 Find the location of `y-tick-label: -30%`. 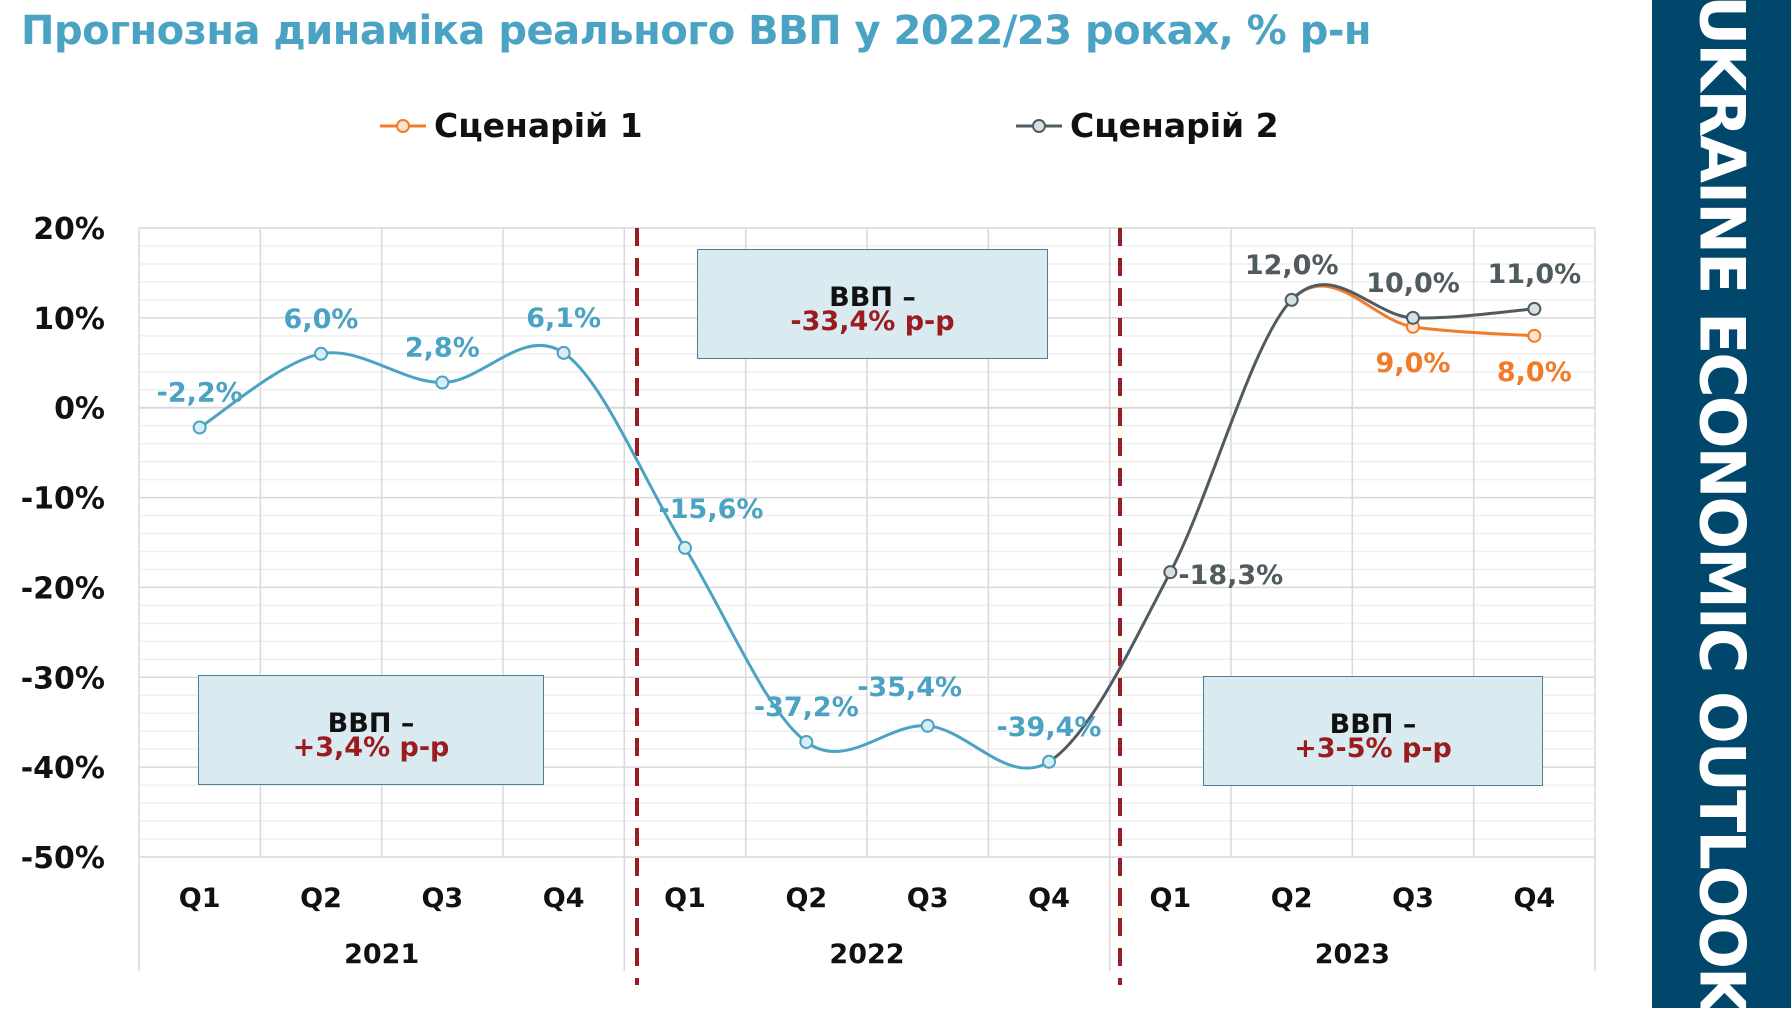

y-tick-label: -30% is located at coordinates (63, 678).